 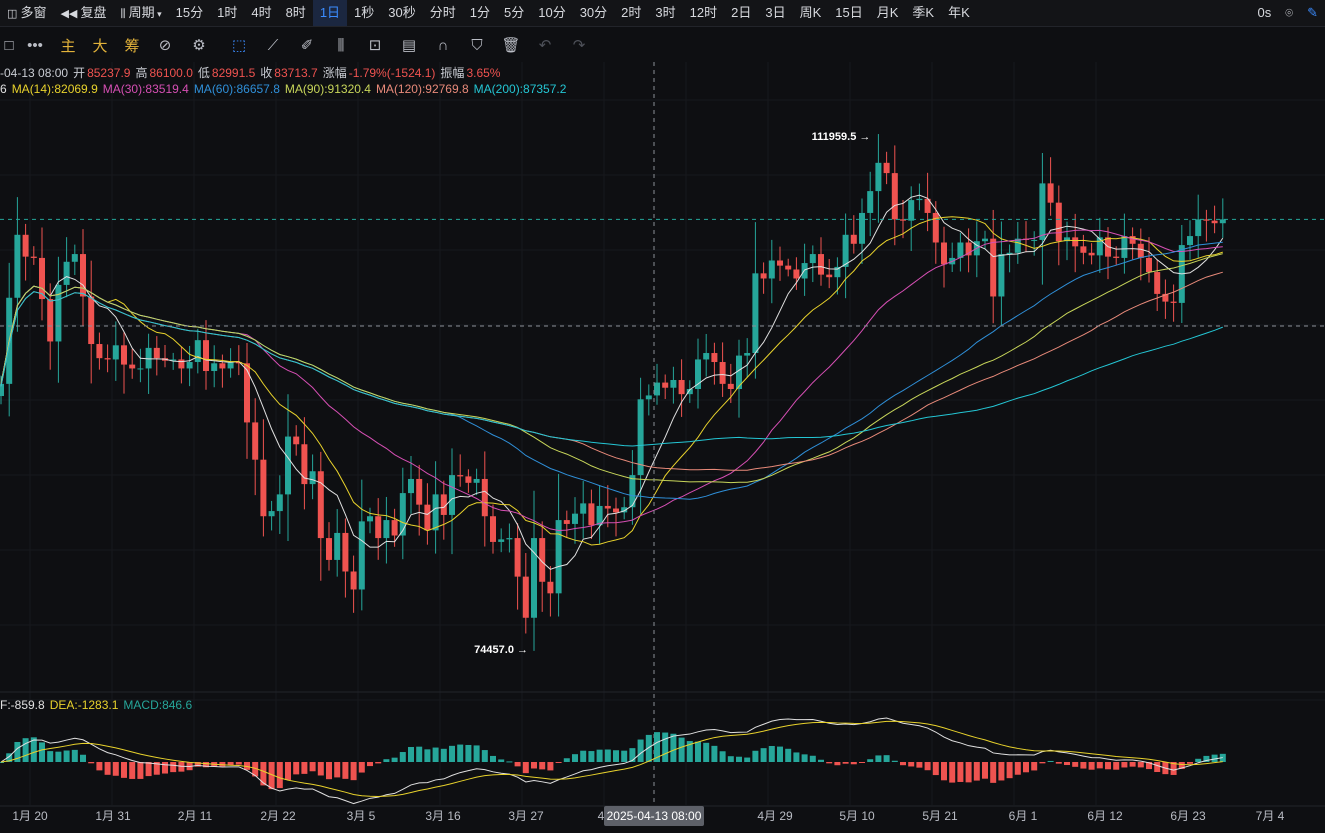 What do you see at coordinates (593, 12) in the screenshot?
I see `period-30m: 30分` at bounding box center [593, 12].